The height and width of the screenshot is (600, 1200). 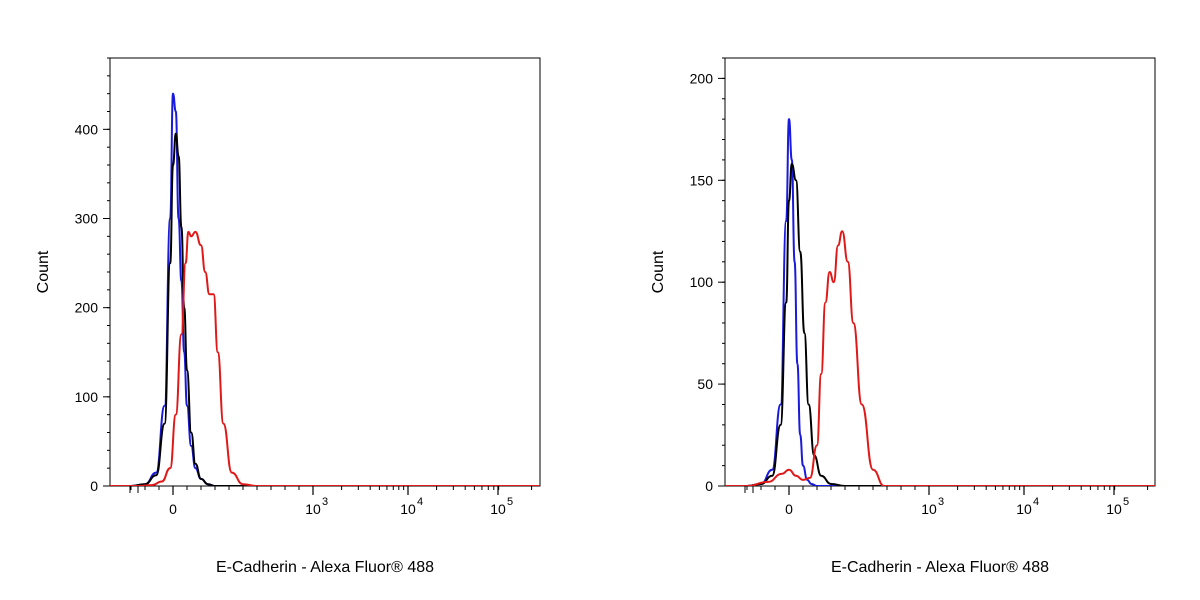 I want to click on y-tick-label: 300, so click(x=87, y=219).